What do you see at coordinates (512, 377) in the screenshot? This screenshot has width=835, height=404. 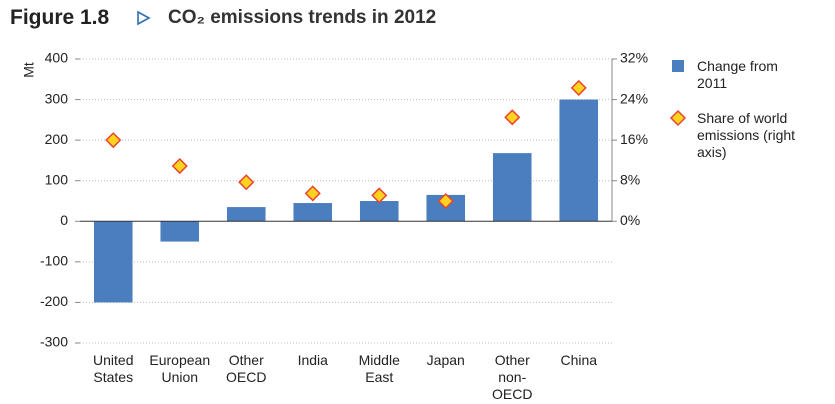 I see `x-tick-label: Other non-OECD` at bounding box center [512, 377].